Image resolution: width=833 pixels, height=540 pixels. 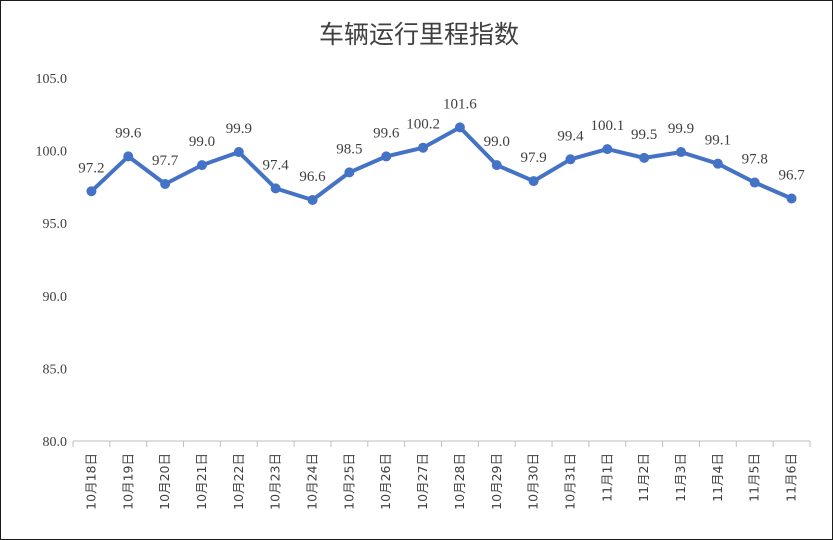 I want to click on x-tick-label: 11月3日, so click(x=680, y=477).